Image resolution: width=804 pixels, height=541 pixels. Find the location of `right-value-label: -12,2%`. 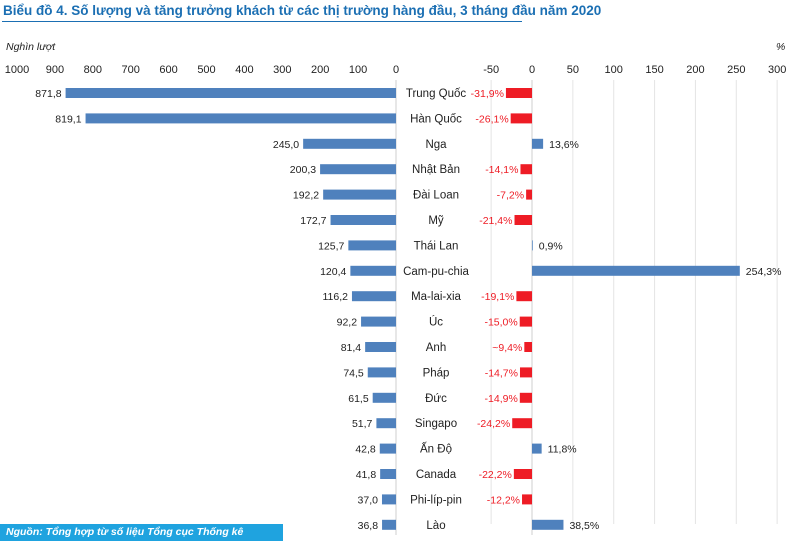

right-value-label: -12,2% is located at coordinates (503, 500).